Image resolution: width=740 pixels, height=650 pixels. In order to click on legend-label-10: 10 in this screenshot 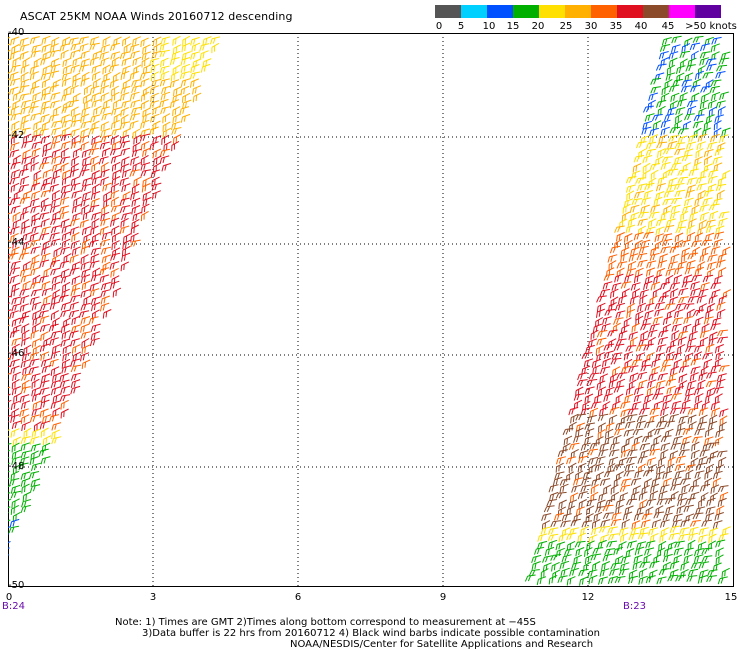, I will do `click(489, 26)`.